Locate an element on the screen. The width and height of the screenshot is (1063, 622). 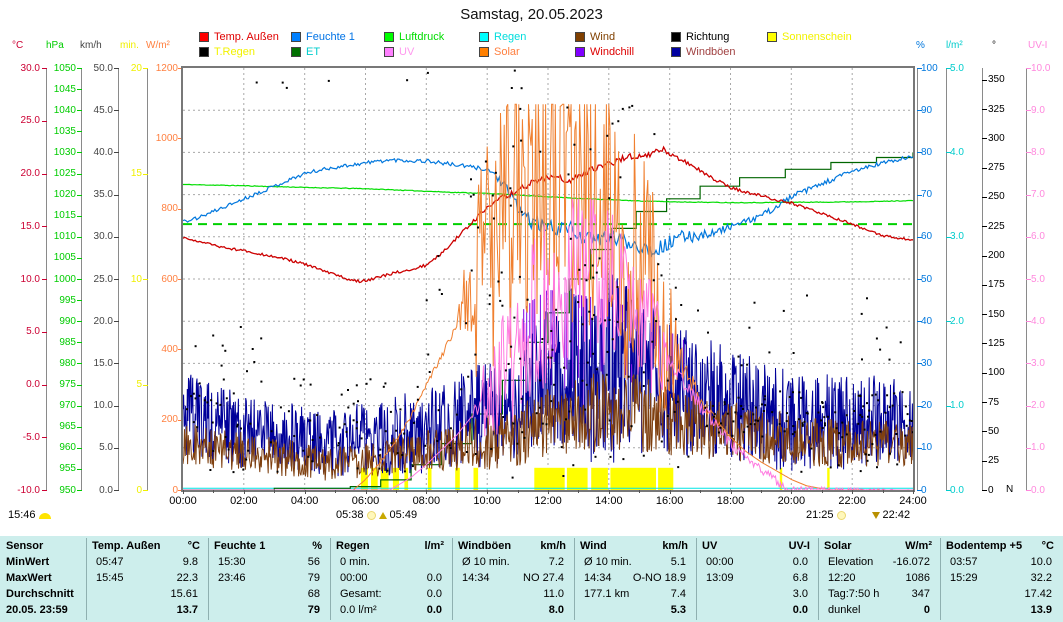
legend-label-Luftdruck: Luftdruck is located at coordinates (422, 37).